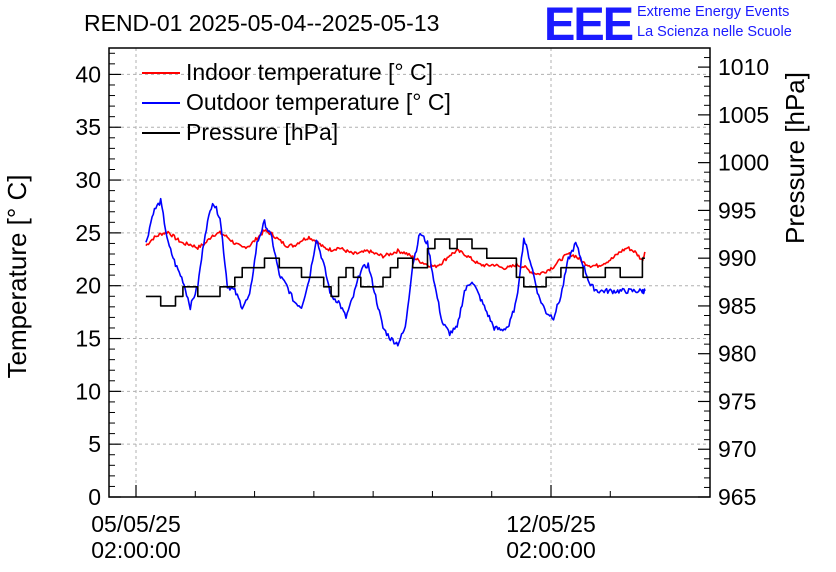 This screenshot has height=572, width=836. What do you see at coordinates (737, 306) in the screenshot?
I see `y2-tick-label: 985` at bounding box center [737, 306].